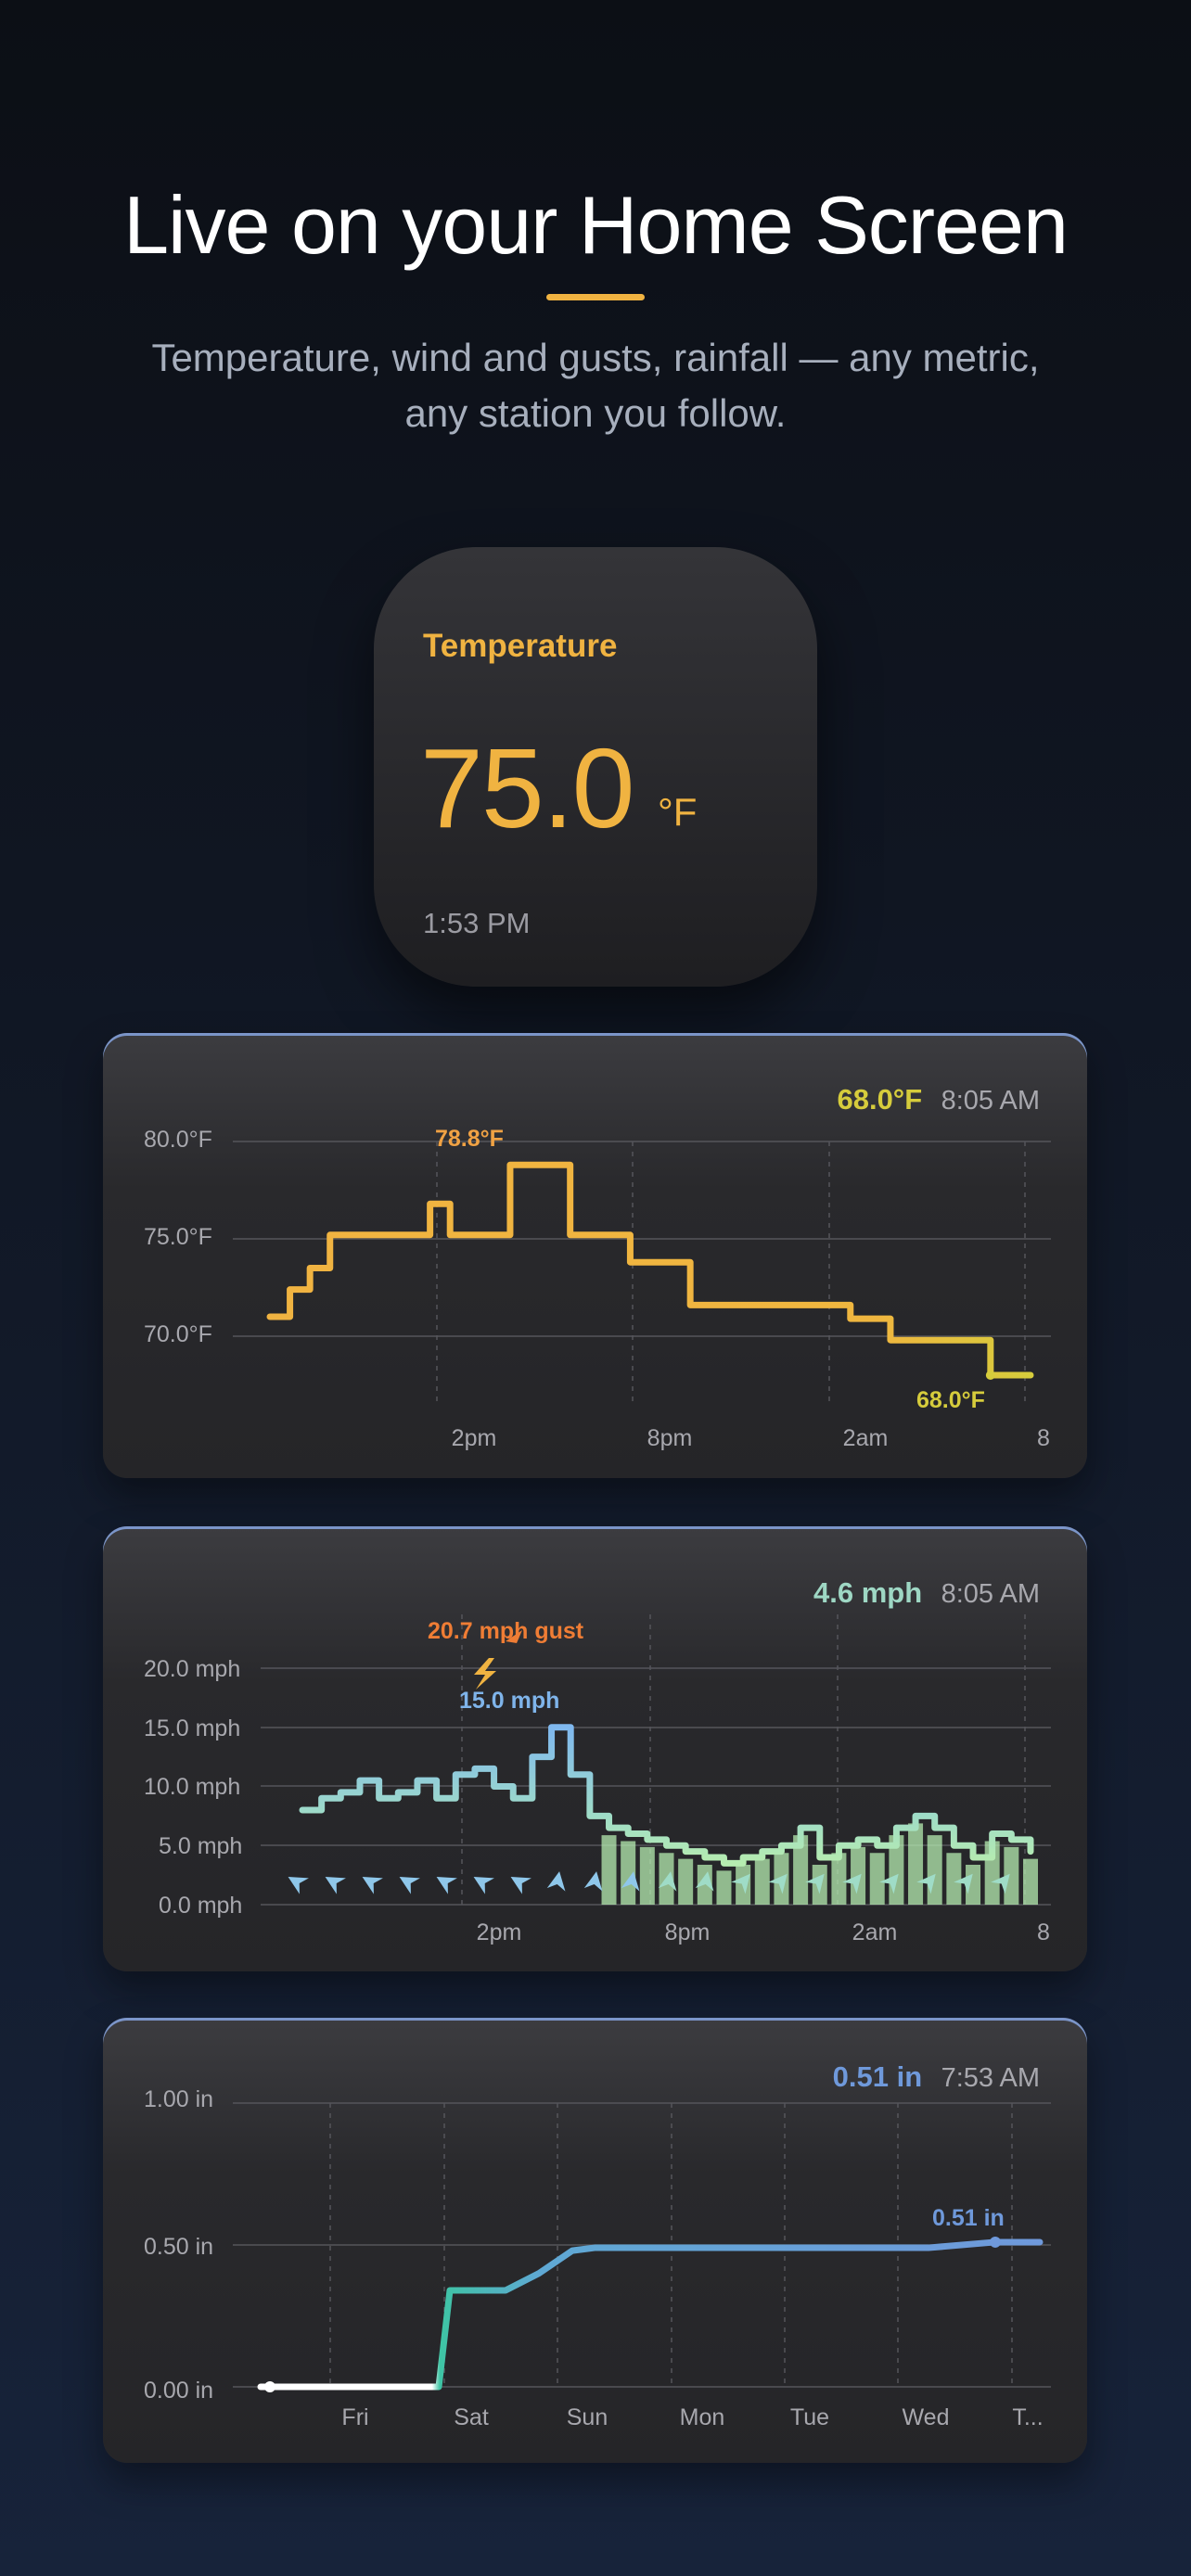  I want to click on current-value: 68.0°F, so click(879, 1099).